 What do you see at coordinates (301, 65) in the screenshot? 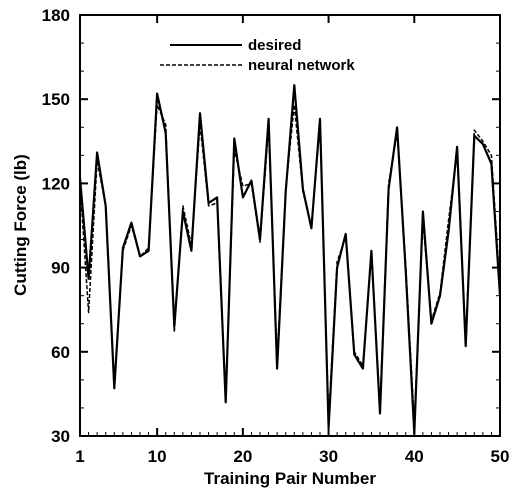
I see `legend-label-neural-network: neural network` at bounding box center [301, 65].